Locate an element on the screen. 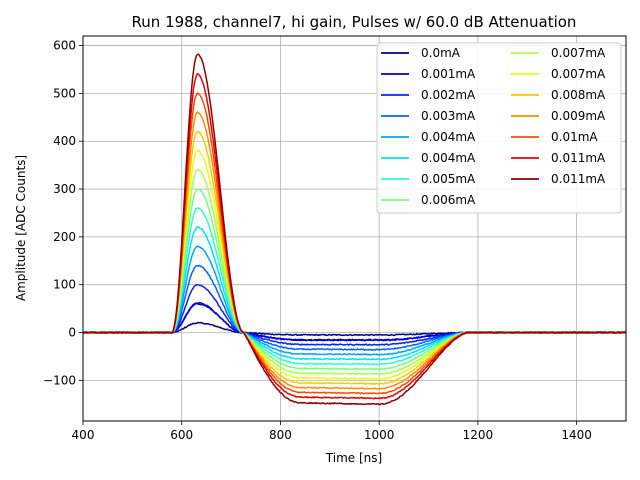 This screenshot has width=640, height=480. y-axis: −100 0 100 200 300 400 500 600 is located at coordinates (63, 213).